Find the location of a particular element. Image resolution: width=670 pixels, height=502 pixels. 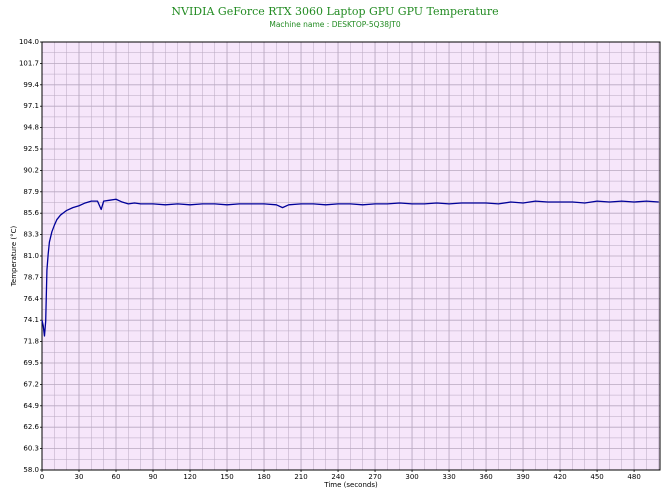

y-tick-label: 90.2 is located at coordinates (31, 170).